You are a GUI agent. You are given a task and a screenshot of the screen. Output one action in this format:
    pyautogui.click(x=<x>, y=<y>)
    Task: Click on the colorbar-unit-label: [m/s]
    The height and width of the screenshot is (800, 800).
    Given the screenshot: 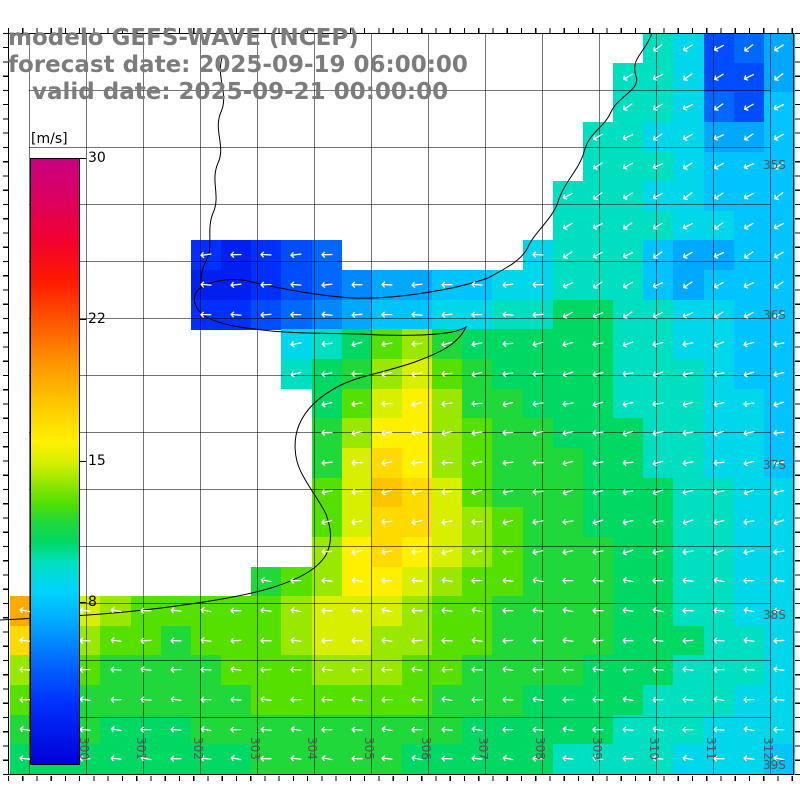 What is the action you would take?
    pyautogui.click(x=49, y=139)
    